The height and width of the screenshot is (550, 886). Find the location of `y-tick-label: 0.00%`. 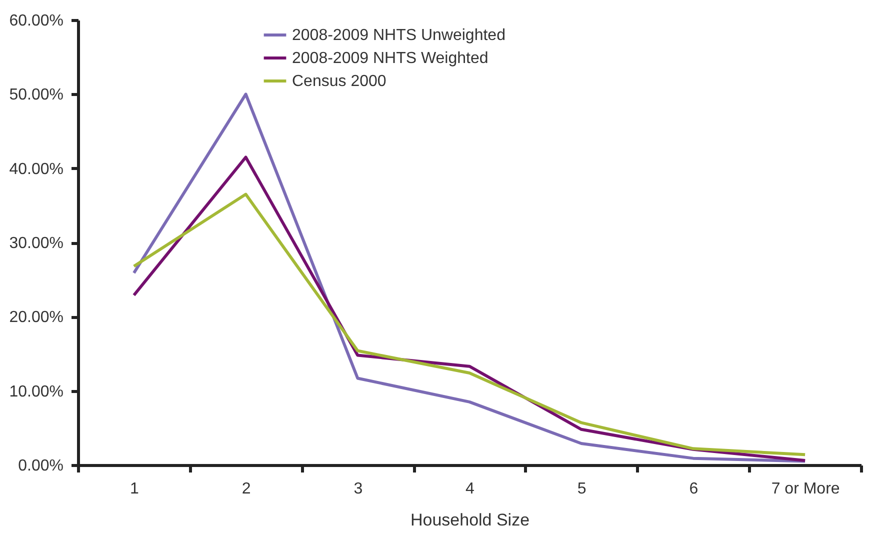

y-tick-label: 0.00% is located at coordinates (41, 466).